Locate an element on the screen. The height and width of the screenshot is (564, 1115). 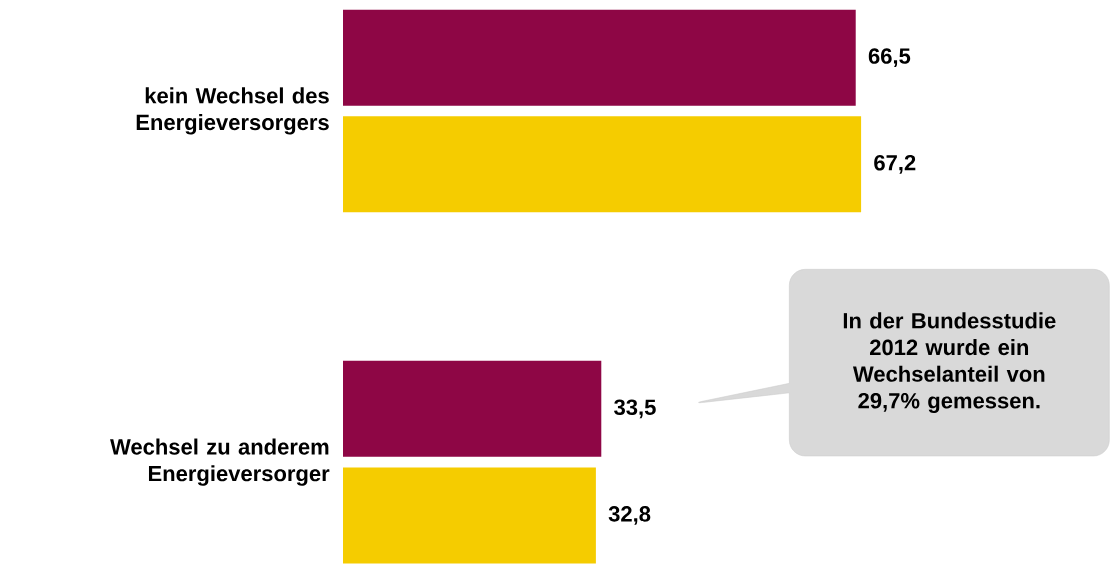
data-label: 32,8 is located at coordinates (629, 515).